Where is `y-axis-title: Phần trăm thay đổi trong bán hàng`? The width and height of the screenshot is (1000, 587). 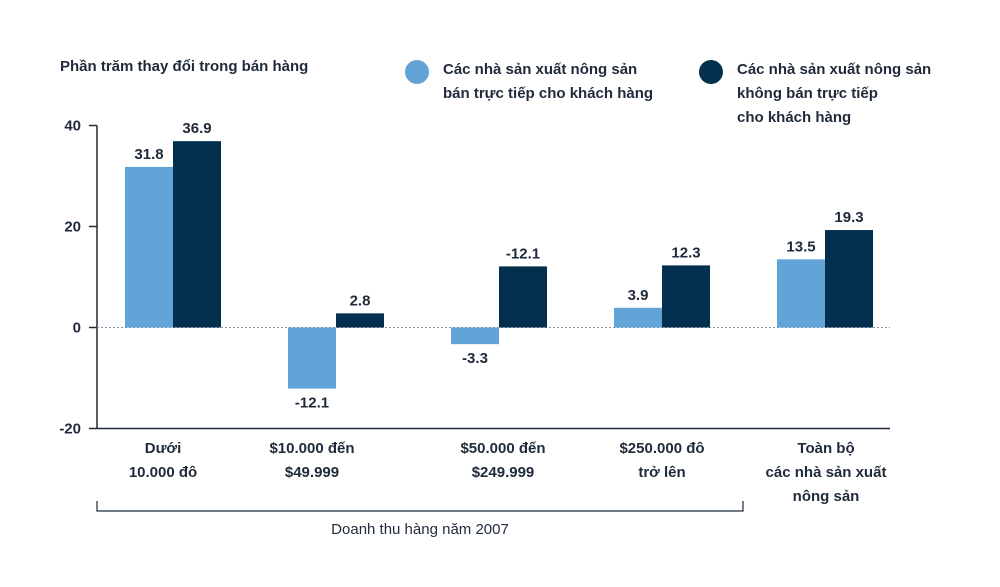
y-axis-title: Phần trăm thay đổi trong bán hàng is located at coordinates (184, 66).